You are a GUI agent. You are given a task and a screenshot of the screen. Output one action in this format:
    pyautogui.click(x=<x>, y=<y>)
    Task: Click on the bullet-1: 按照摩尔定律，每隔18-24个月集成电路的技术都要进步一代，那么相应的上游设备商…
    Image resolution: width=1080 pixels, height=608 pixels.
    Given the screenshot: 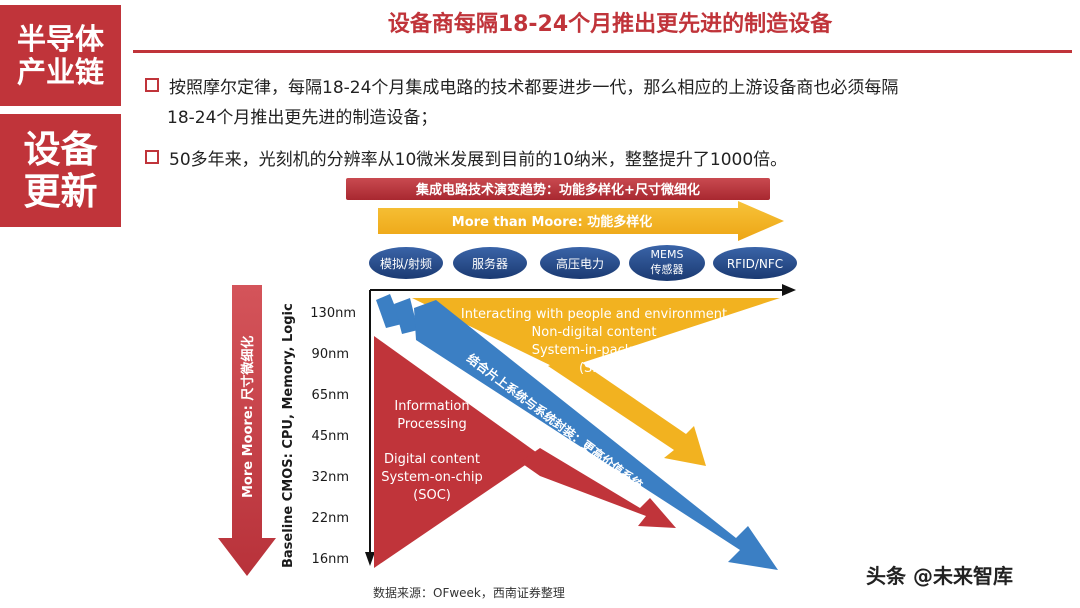 What is the action you would take?
    pyautogui.click(x=607, y=103)
    